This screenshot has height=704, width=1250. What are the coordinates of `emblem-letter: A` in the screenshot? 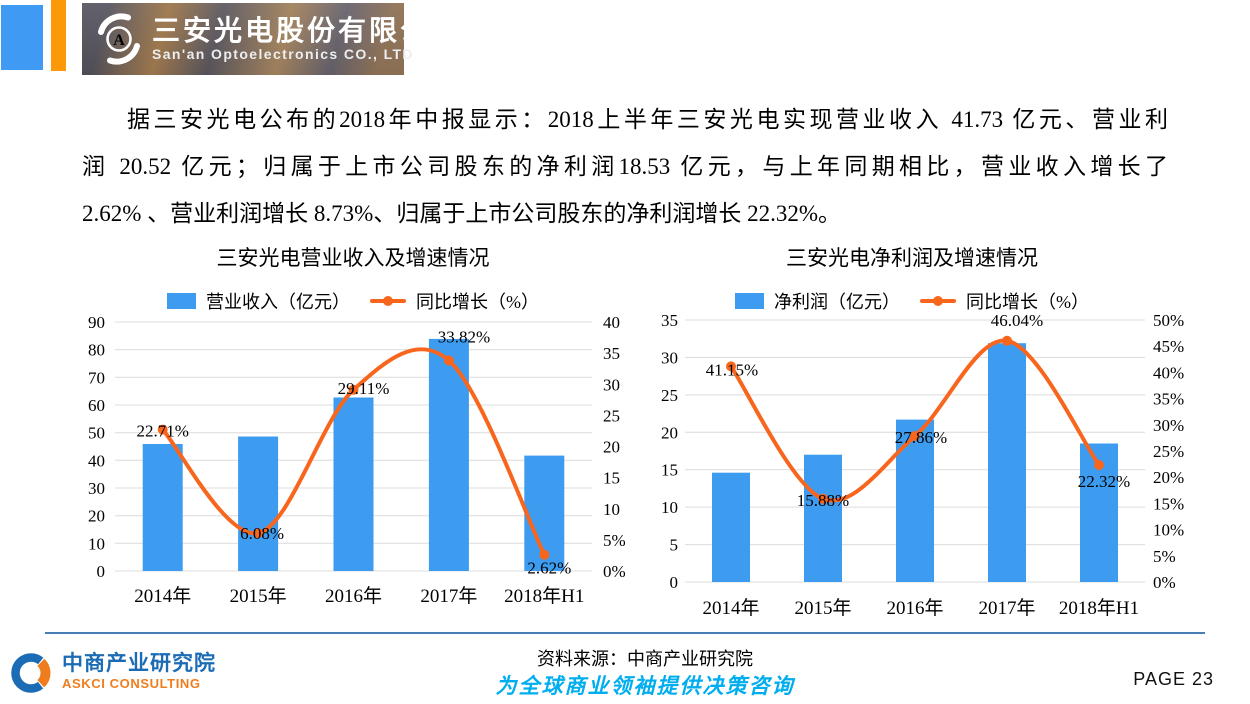 It's located at (119, 40).